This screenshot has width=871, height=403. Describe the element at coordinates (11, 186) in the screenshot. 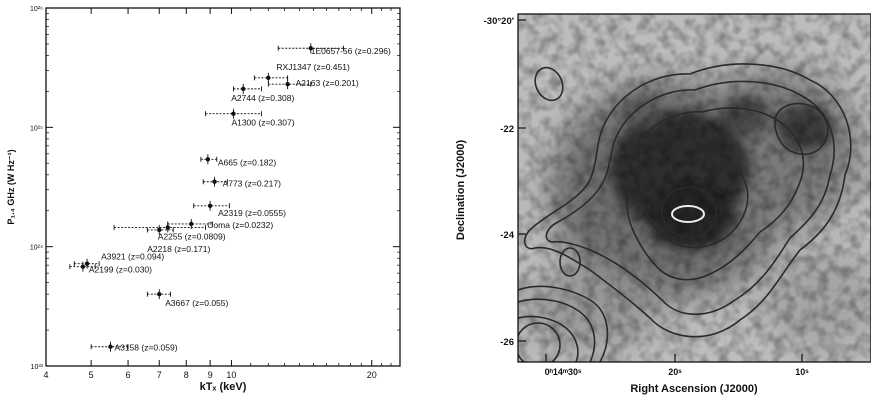

I see `y-axis-label: P₁.₄ GHz (W Hz⁻¹)` at that location.